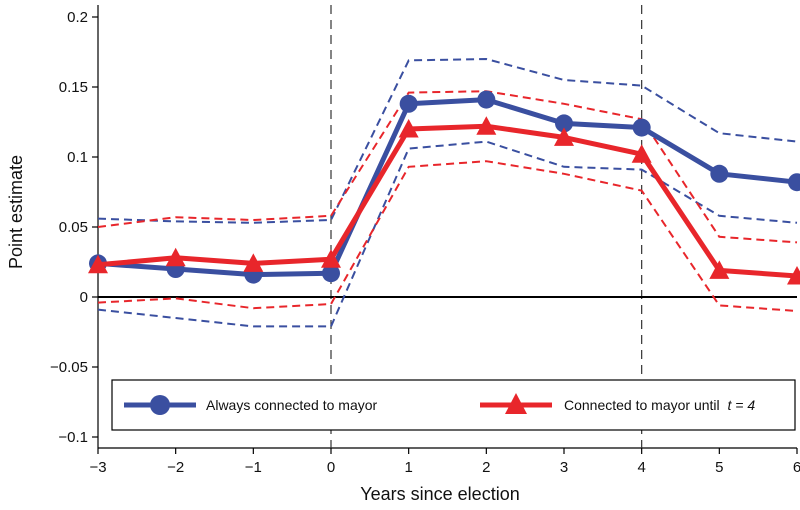 The width and height of the screenshot is (800, 510). Describe the element at coordinates (516, 403) in the screenshot. I see `legend-swatch-triangle-marker` at that location.